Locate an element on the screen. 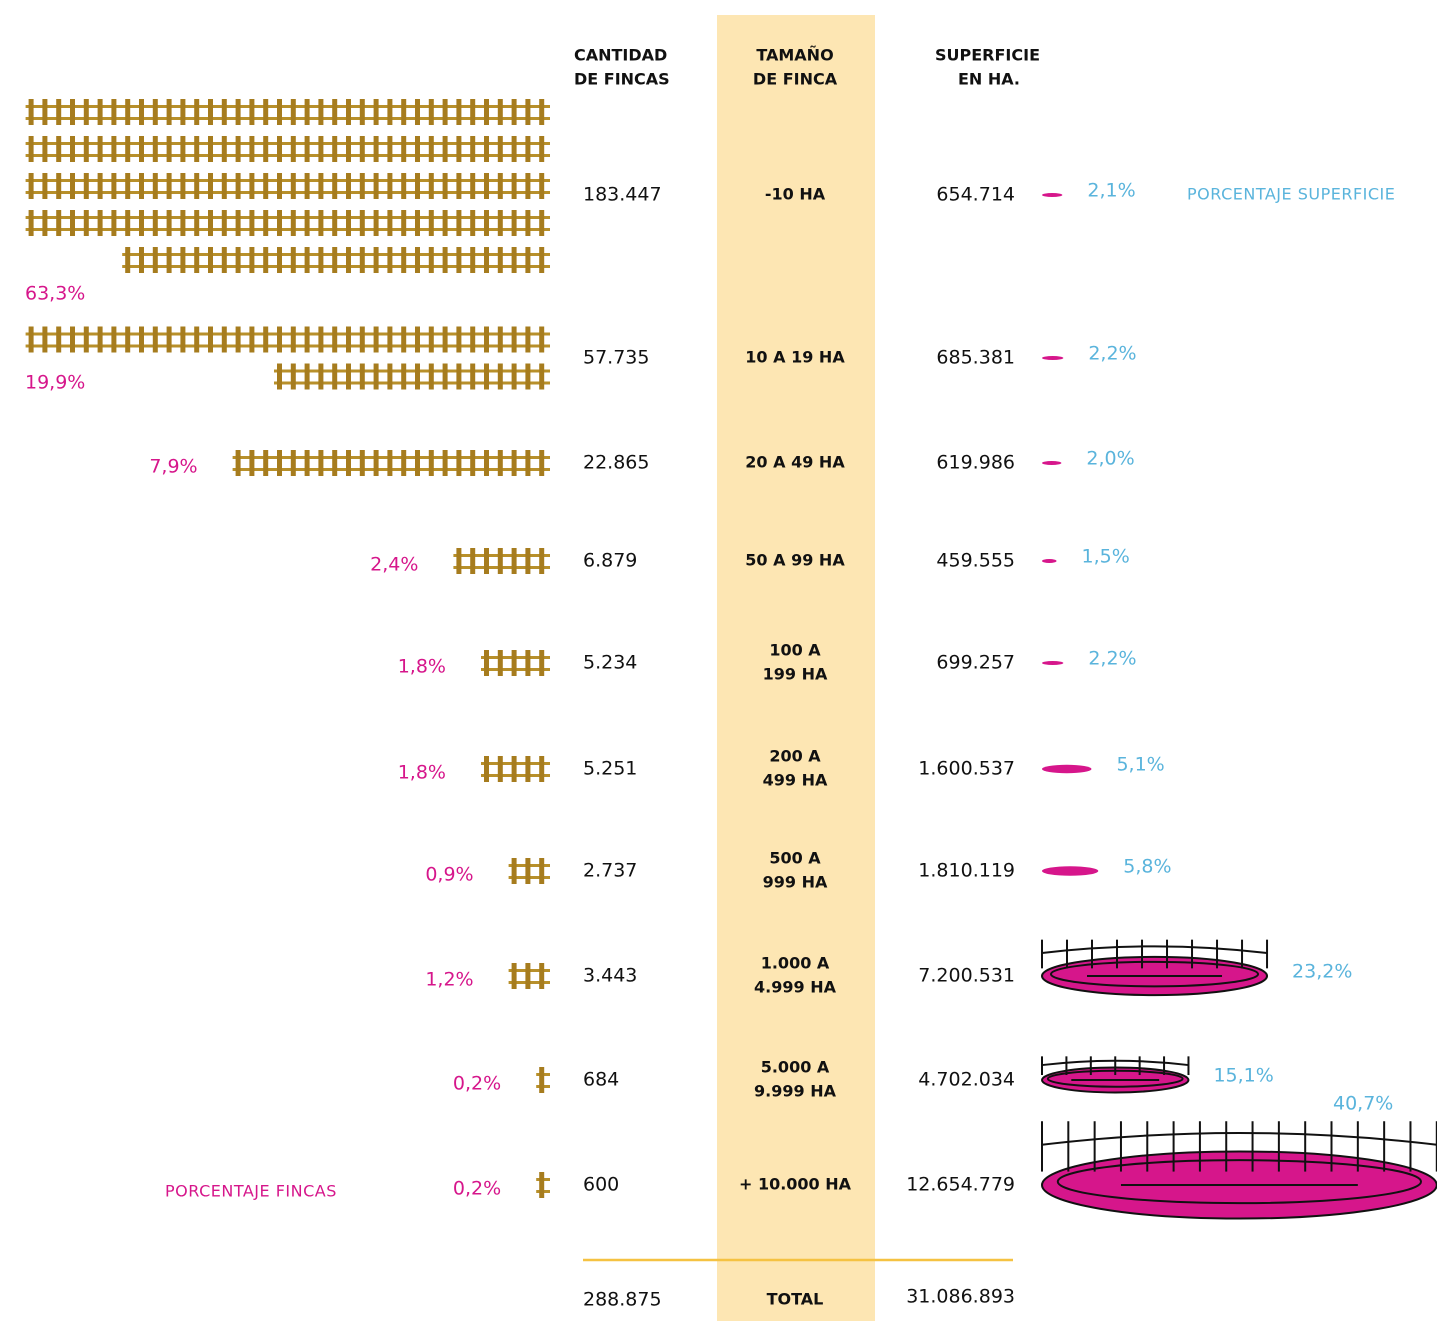 This screenshot has width=1437, height=1321. size: 500 A is located at coordinates (795, 858).